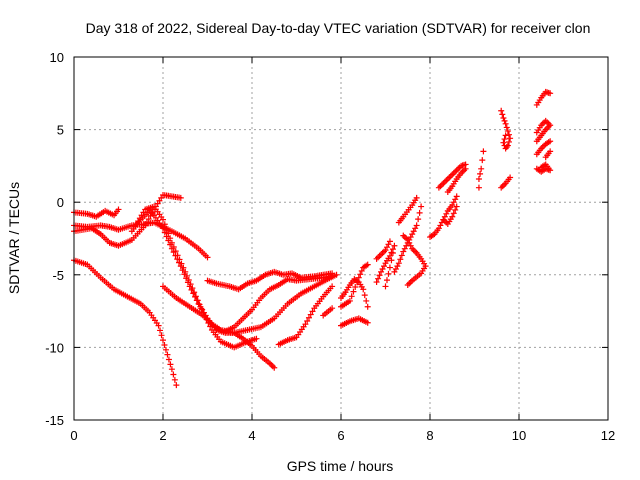 This screenshot has height=480, width=640. I want to click on x-tick-labels: 0 2 4 6 8 10 12, so click(342, 435).